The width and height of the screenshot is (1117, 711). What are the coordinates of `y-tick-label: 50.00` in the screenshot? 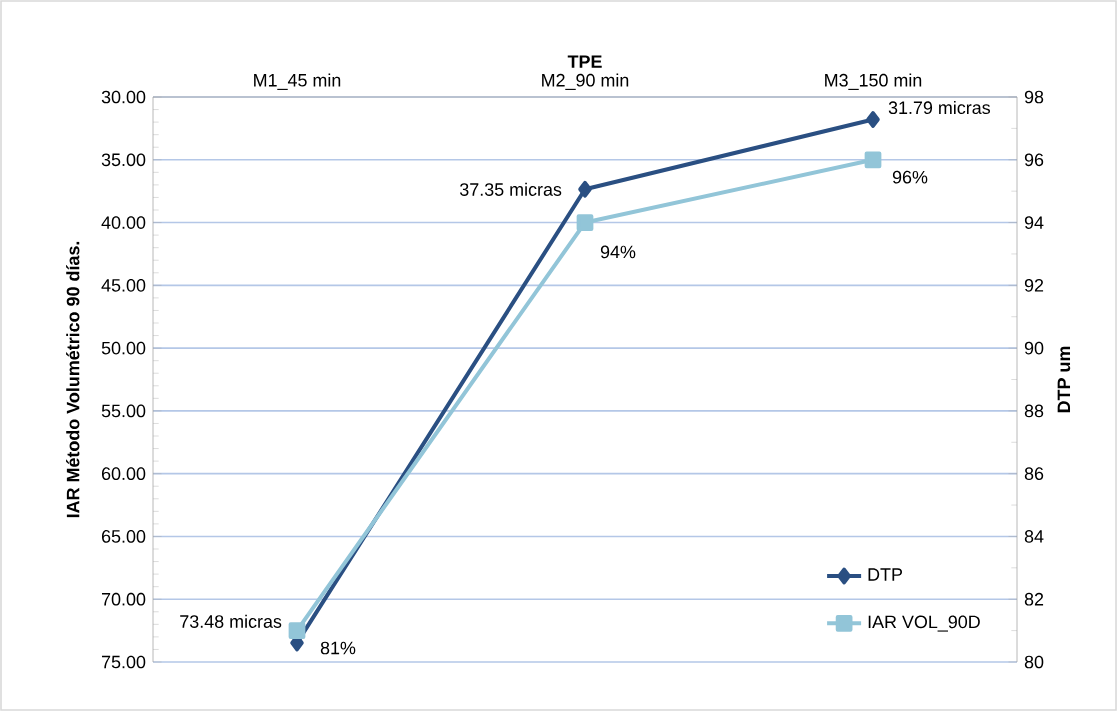 It's located at (123, 348).